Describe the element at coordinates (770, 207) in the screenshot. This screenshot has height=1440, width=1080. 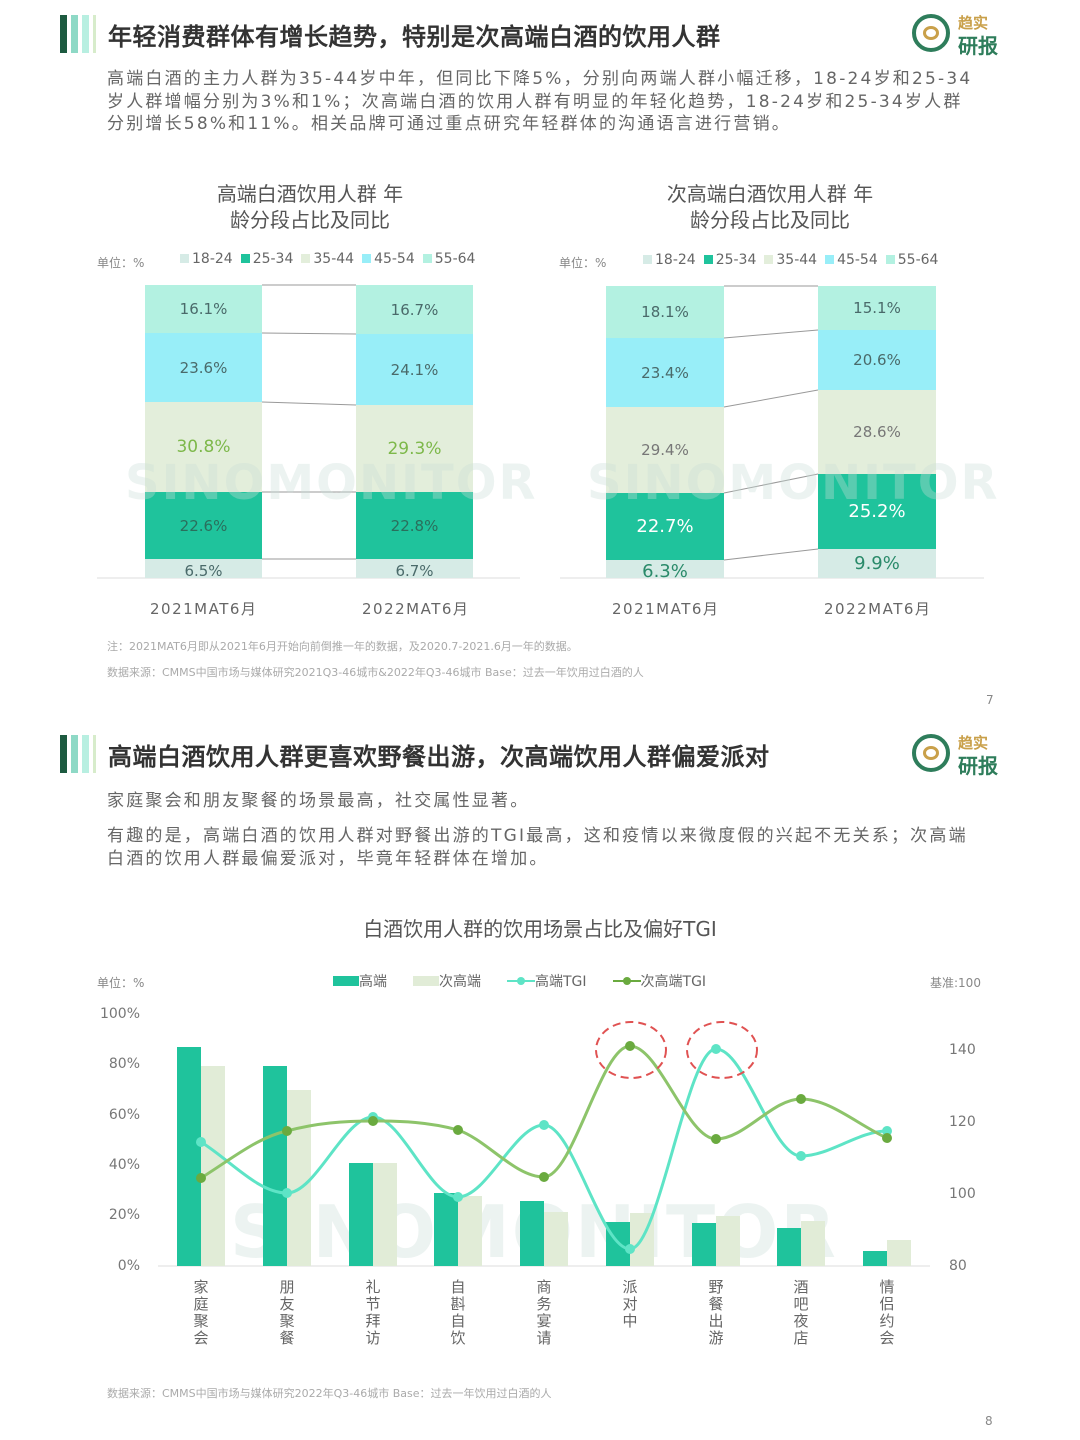
I see `chart-title-text: 次高端白酒饮用人群 年龄分段占比及同比` at that location.